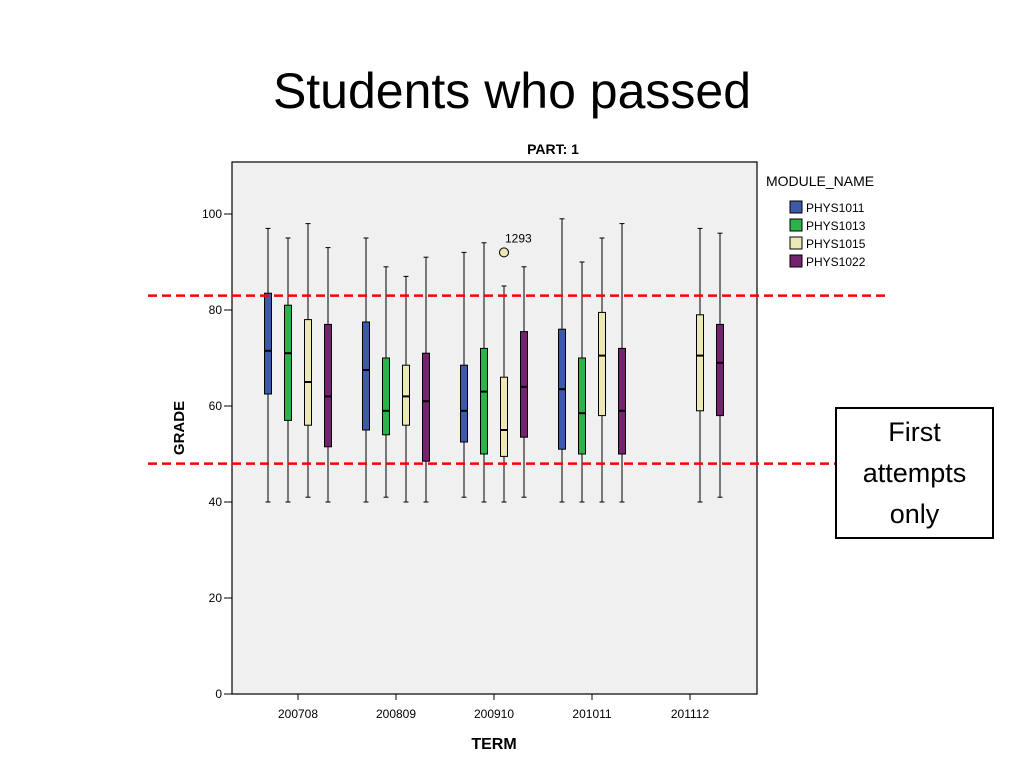 This screenshot has height=768, width=1024. Describe the element at coordinates (298, 714) in the screenshot. I see `x-tick-label: 200708` at that location.